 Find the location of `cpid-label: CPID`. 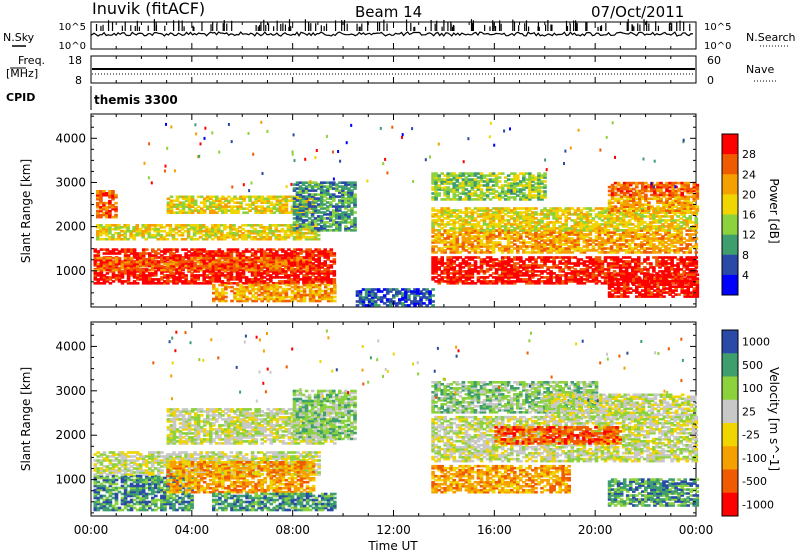

cpid-label: CPID is located at coordinates (20, 97).